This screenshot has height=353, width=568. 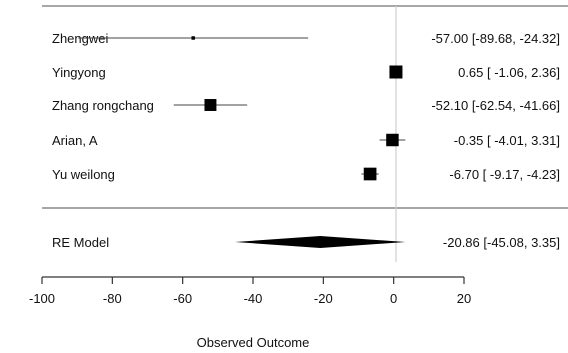 I want to click on x-tick-label: 0, so click(x=393, y=298).